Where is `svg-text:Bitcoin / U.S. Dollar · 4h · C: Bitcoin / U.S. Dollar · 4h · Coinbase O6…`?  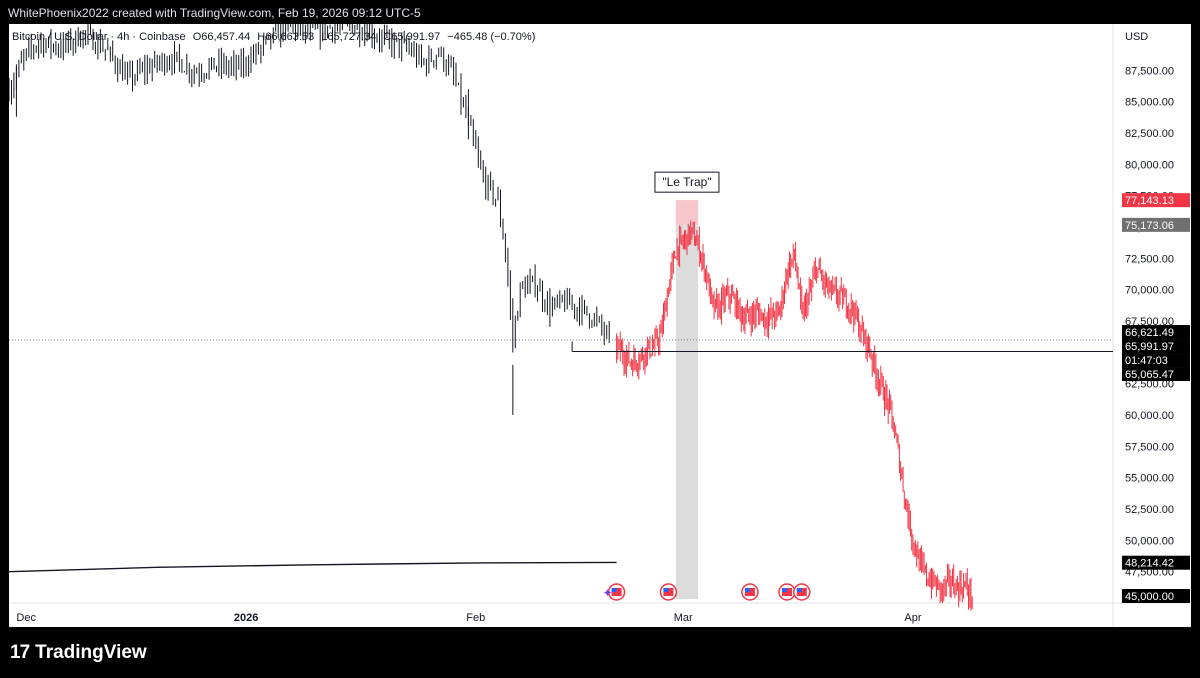
svg-text:Bitcoin / U.S. Dollar · 4h · C: Bitcoin / U.S. Dollar · 4h · Coinbase O6… is located at coordinates (273, 37).